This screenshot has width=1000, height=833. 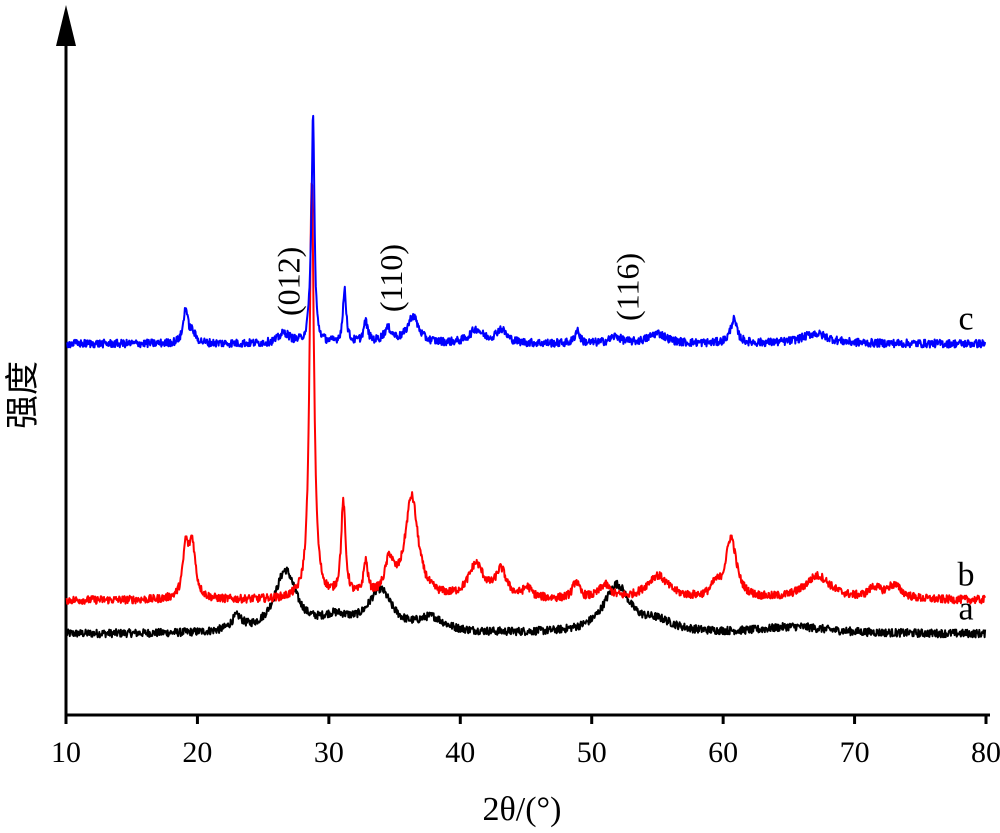 I want to click on x-tick-label: 30, so click(x=329, y=752).